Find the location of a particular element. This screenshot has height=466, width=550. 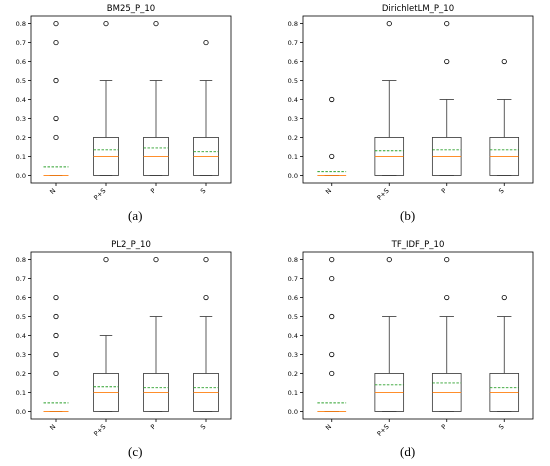

chart-title: DirichletLM_P_10 is located at coordinates (418, 9).